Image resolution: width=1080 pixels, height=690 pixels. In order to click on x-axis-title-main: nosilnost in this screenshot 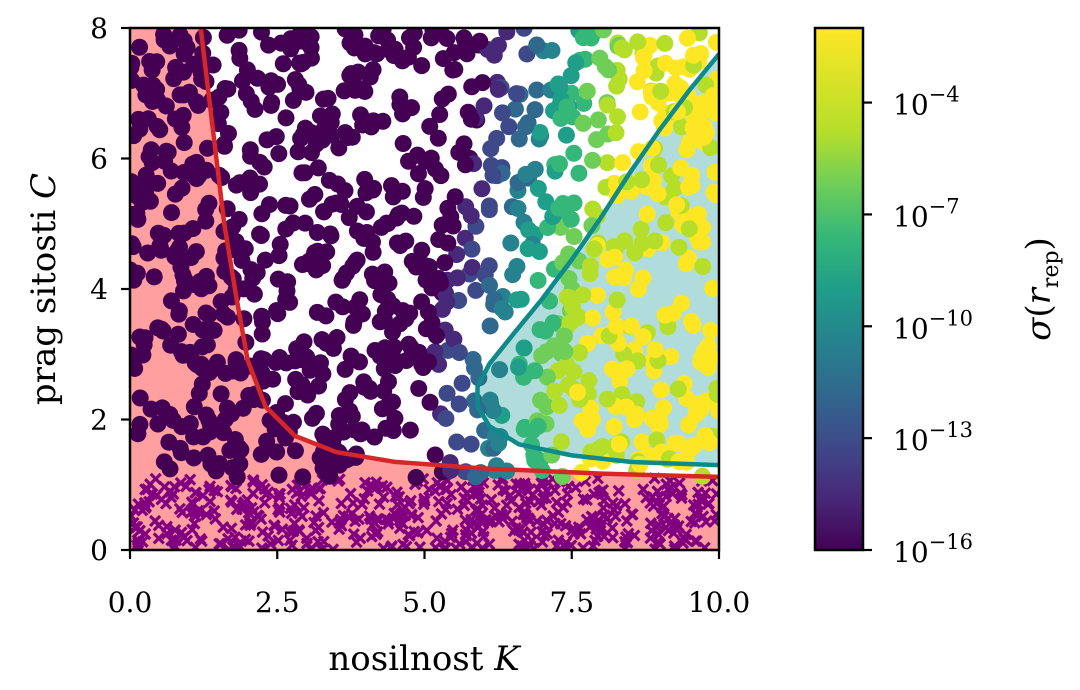, I will do `click(411, 659)`.